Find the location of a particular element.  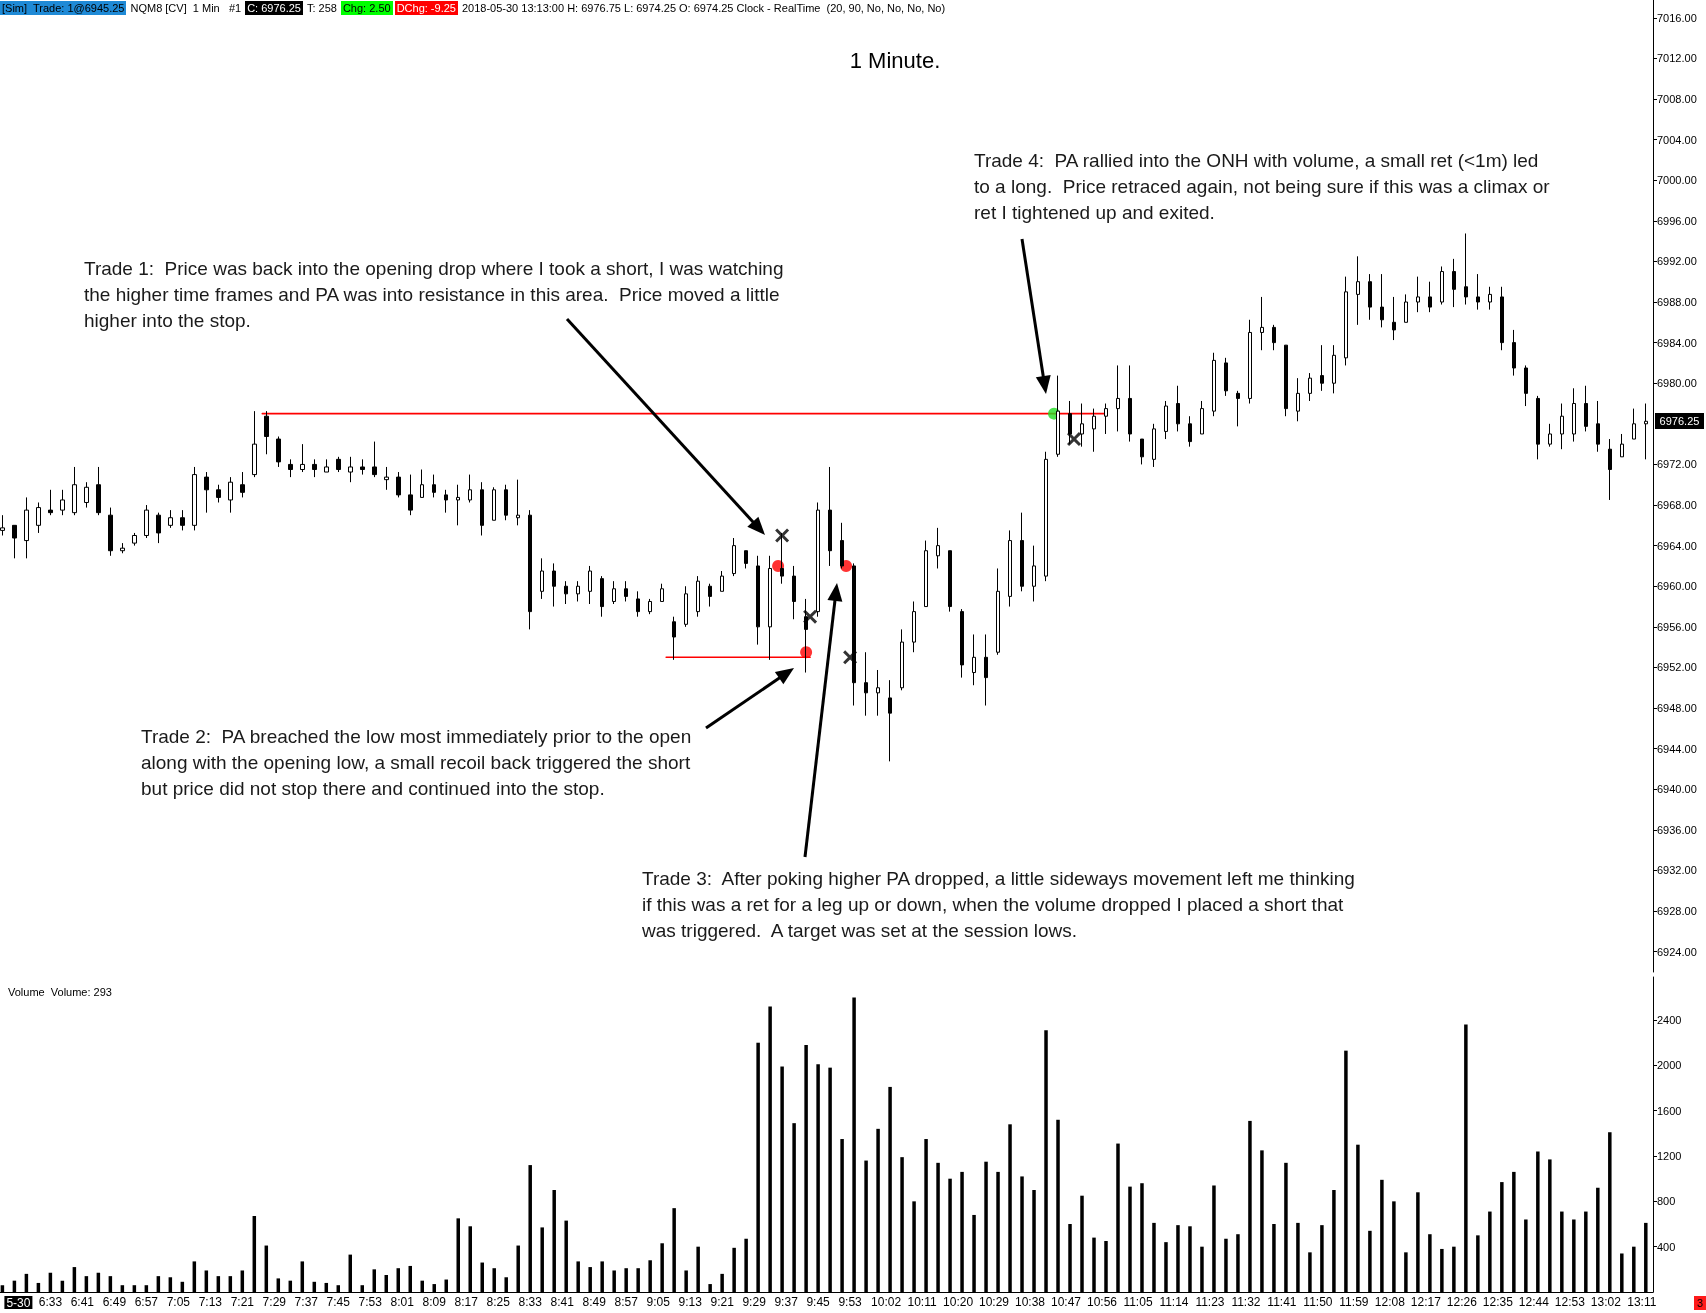

y-tick-label: 7008.00 is located at coordinates (1677, 98).